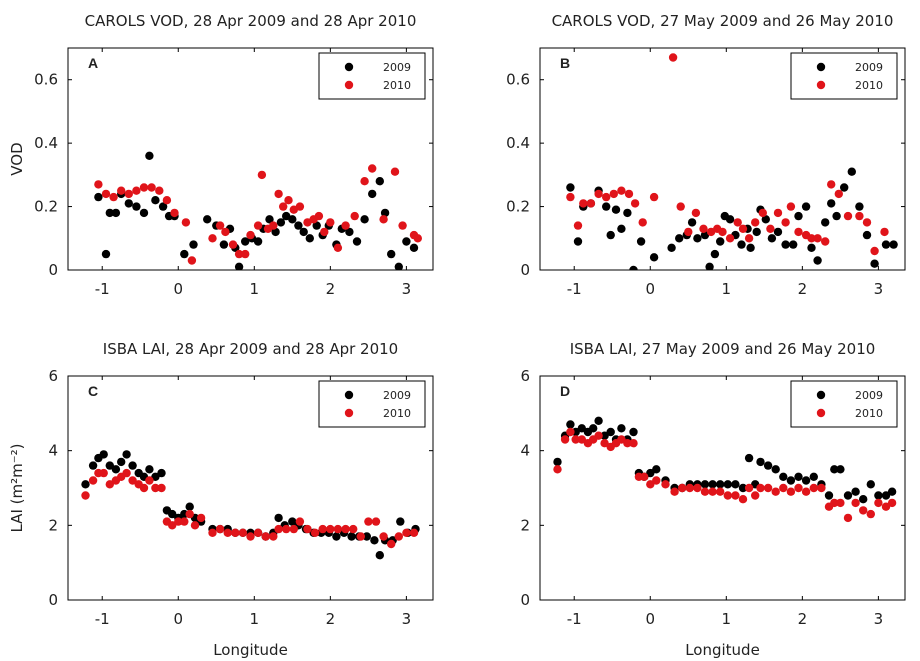 The height and width of the screenshot is (661, 920). What do you see at coordinates (331, 289) in the screenshot?
I see `x-tick-label: 2` at bounding box center [331, 289].